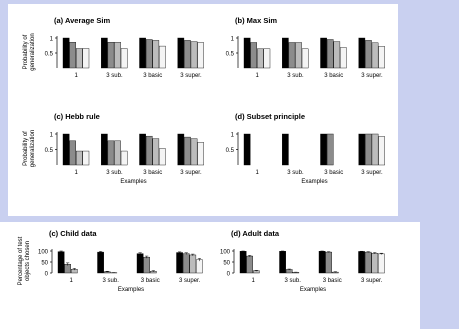  Describe the element at coordinates (82, 20) in the screenshot. I see `chart-title: (a) Average Sim` at that location.